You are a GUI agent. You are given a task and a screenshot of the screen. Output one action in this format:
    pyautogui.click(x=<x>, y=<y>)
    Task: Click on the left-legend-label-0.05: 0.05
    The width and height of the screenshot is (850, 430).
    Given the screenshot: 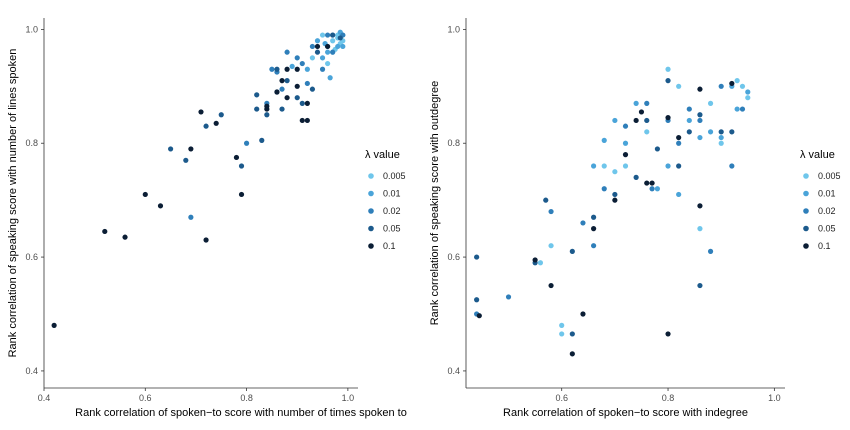 What is the action you would take?
    pyautogui.click(x=392, y=229)
    